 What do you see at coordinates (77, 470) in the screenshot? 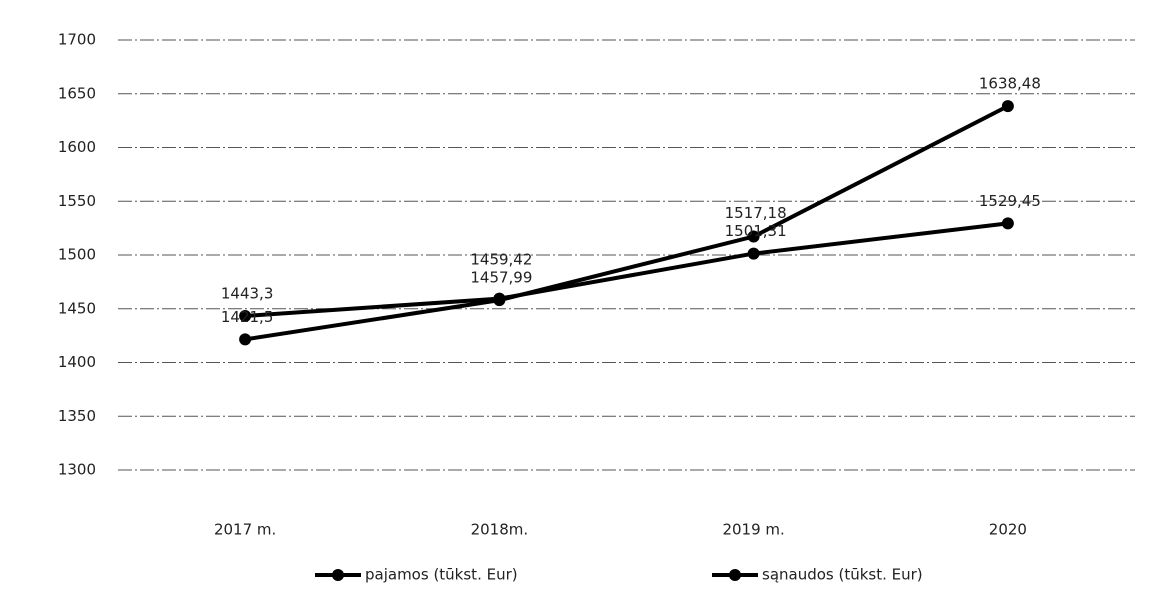
I see `y-tick-label: 1300` at bounding box center [77, 470].